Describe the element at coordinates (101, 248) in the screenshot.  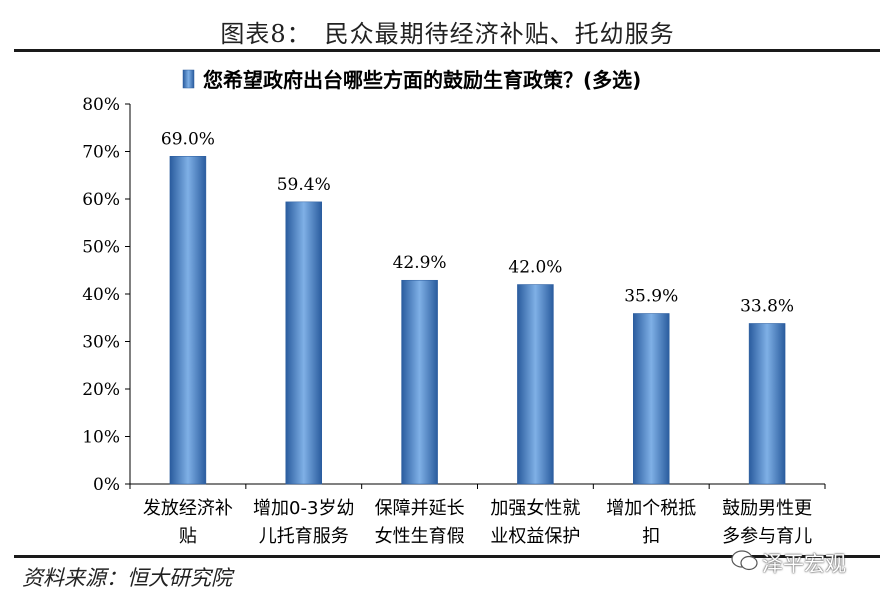
I see `y-tick-label: 50%` at that location.